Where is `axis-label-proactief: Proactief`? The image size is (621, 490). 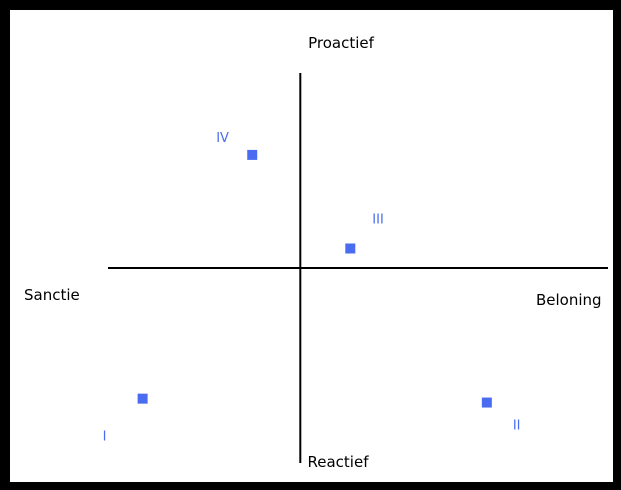
axis-label-proactief: Proactief is located at coordinates (341, 43).